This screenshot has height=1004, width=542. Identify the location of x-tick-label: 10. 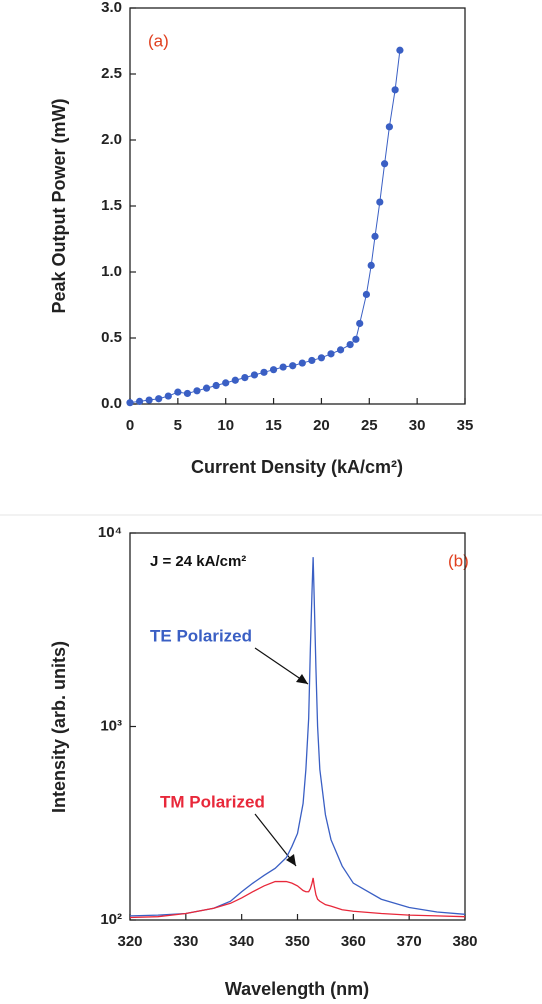
(225, 425).